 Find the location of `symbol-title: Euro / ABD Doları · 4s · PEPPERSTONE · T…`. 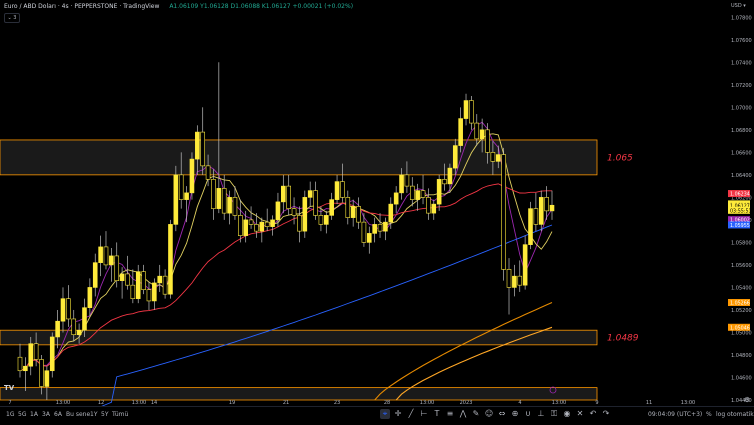

symbol-title: Euro / ABD Doları · 4s · PEPPERSTONE · T… is located at coordinates (82, 6).